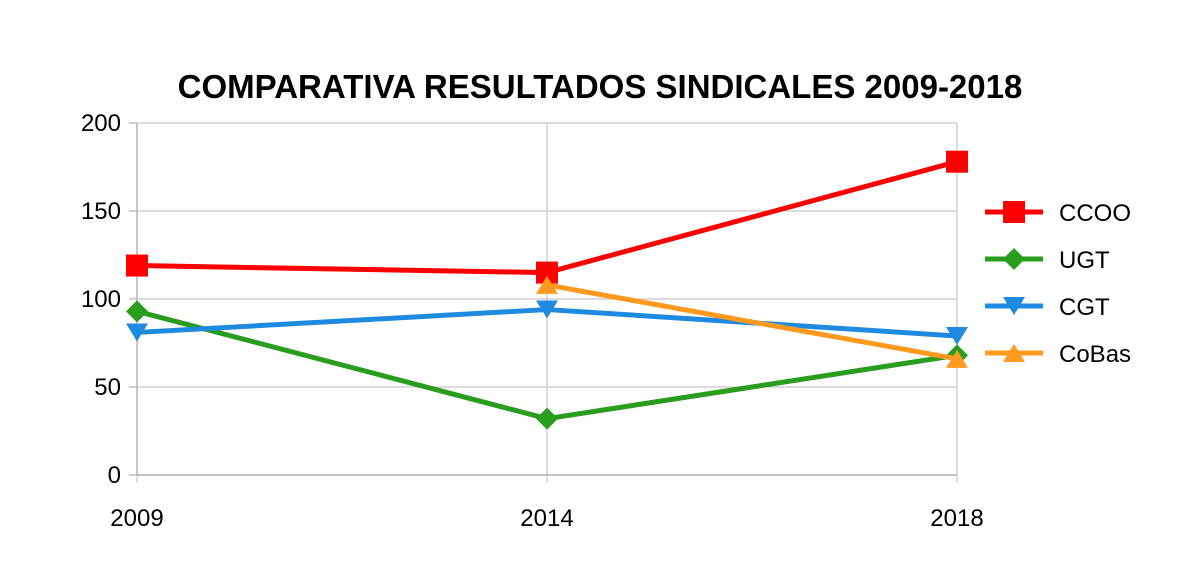 The height and width of the screenshot is (575, 1200). Describe the element at coordinates (956, 518) in the screenshot. I see `x-tick-label: 2018` at that location.